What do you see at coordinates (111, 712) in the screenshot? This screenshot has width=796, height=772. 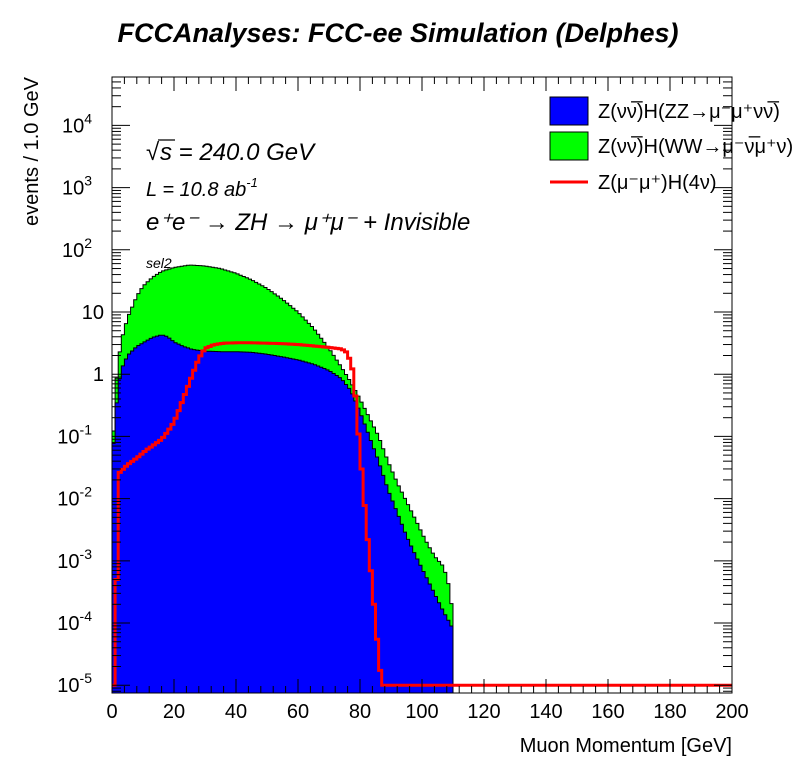 I see `x-tick-label: 0` at bounding box center [111, 712].